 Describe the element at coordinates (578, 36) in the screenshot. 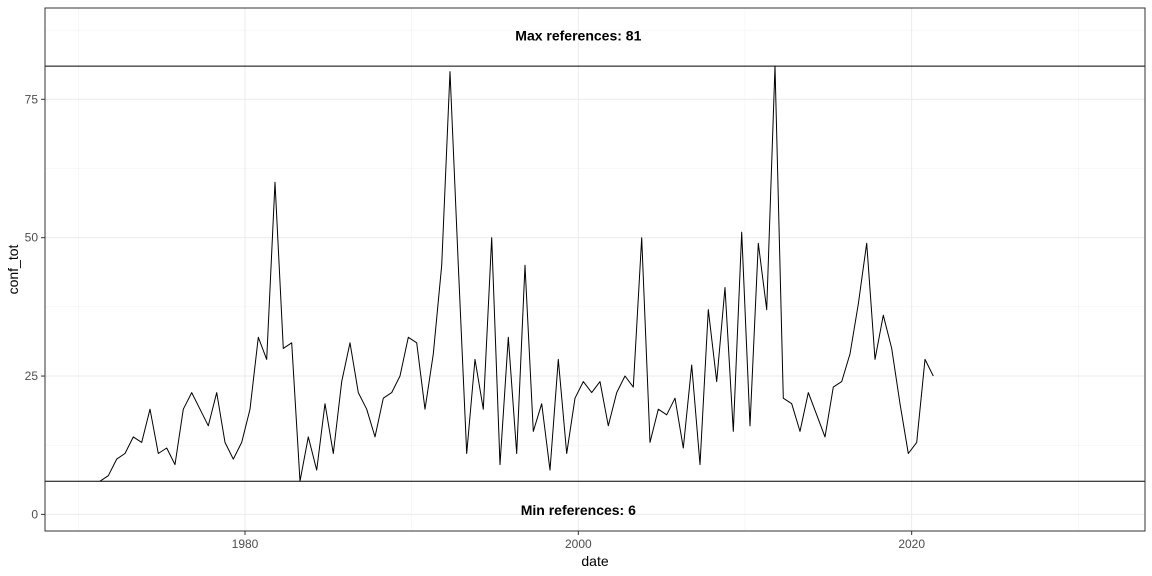

I see `annotation-label: Max references: 81` at that location.